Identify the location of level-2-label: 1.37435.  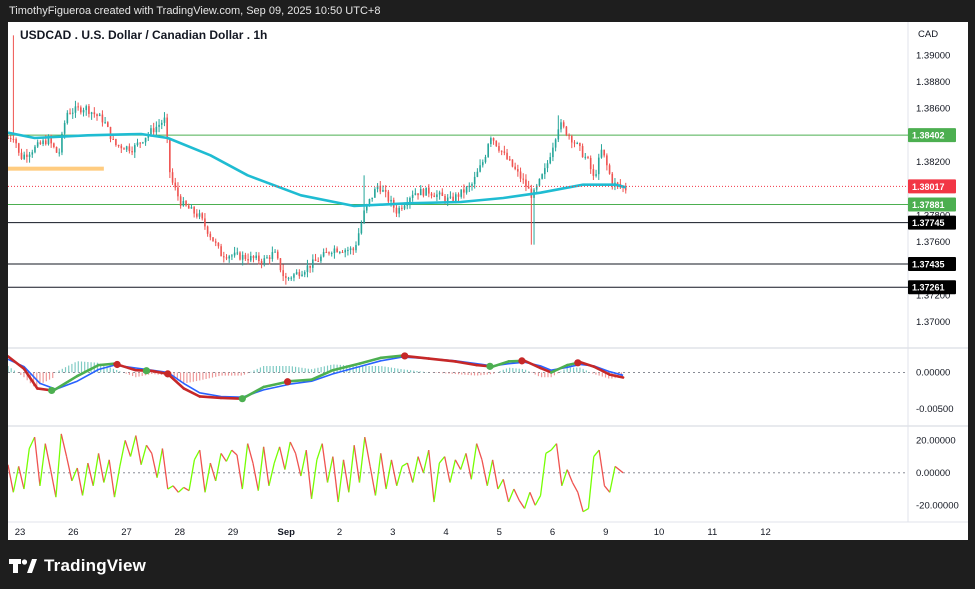
(928, 265).